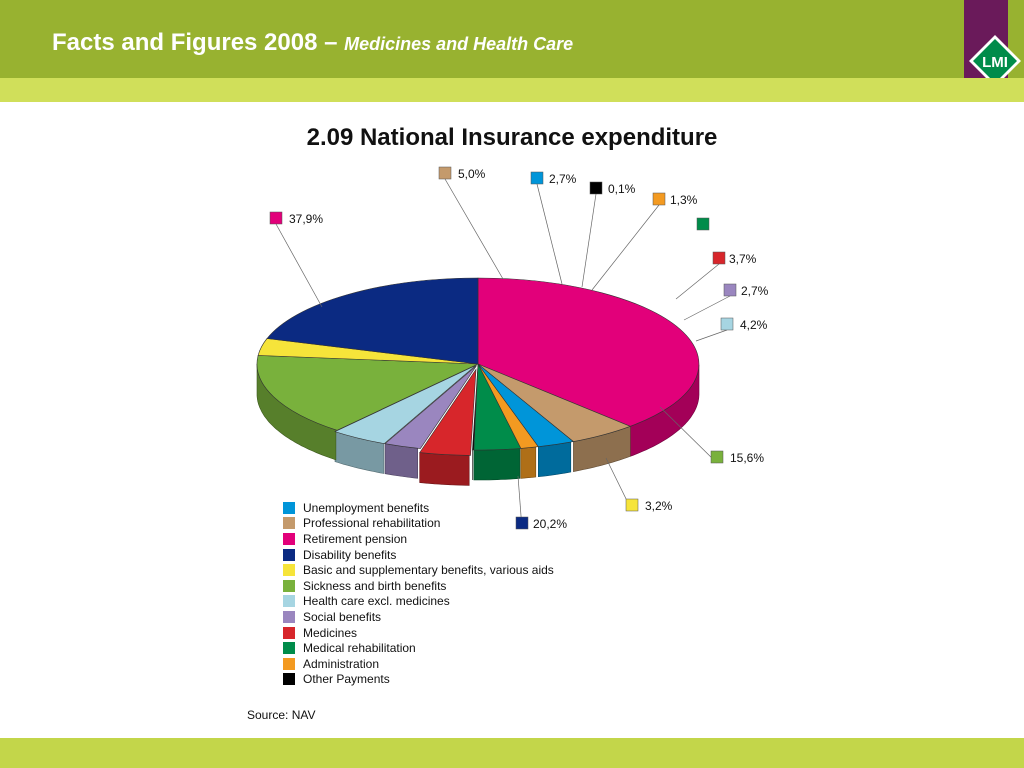  What do you see at coordinates (589, 240) in the screenshot?
I see `leader-line-other-payments` at bounding box center [589, 240].